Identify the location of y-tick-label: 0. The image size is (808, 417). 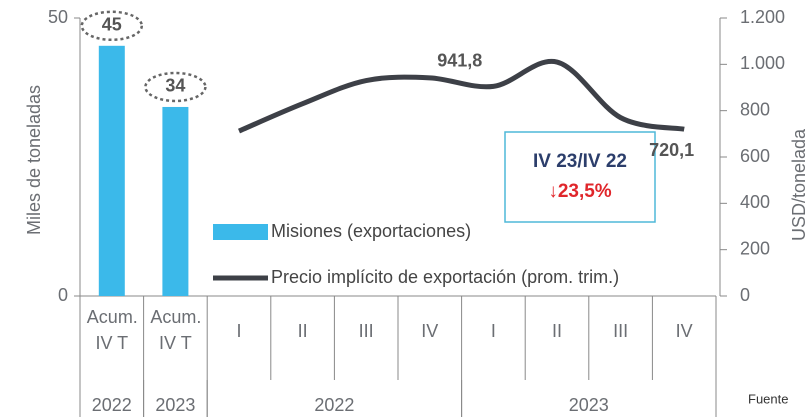
(63, 295).